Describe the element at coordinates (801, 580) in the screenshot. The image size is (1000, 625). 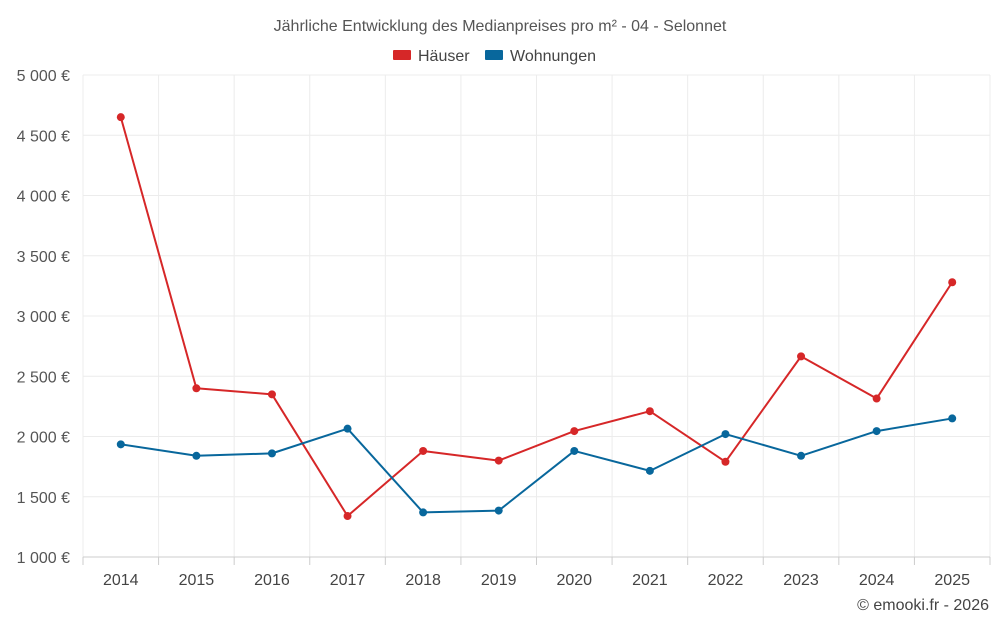
I see `x-tick-label: 2023` at that location.